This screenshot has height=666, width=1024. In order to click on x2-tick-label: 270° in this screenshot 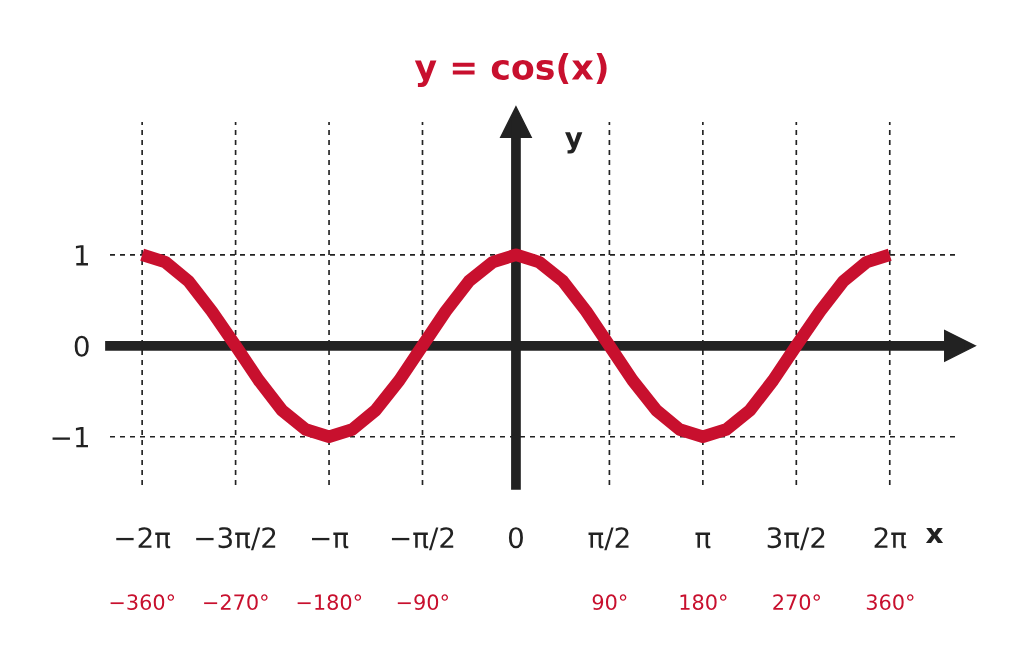, I will do `click(796, 602)`.